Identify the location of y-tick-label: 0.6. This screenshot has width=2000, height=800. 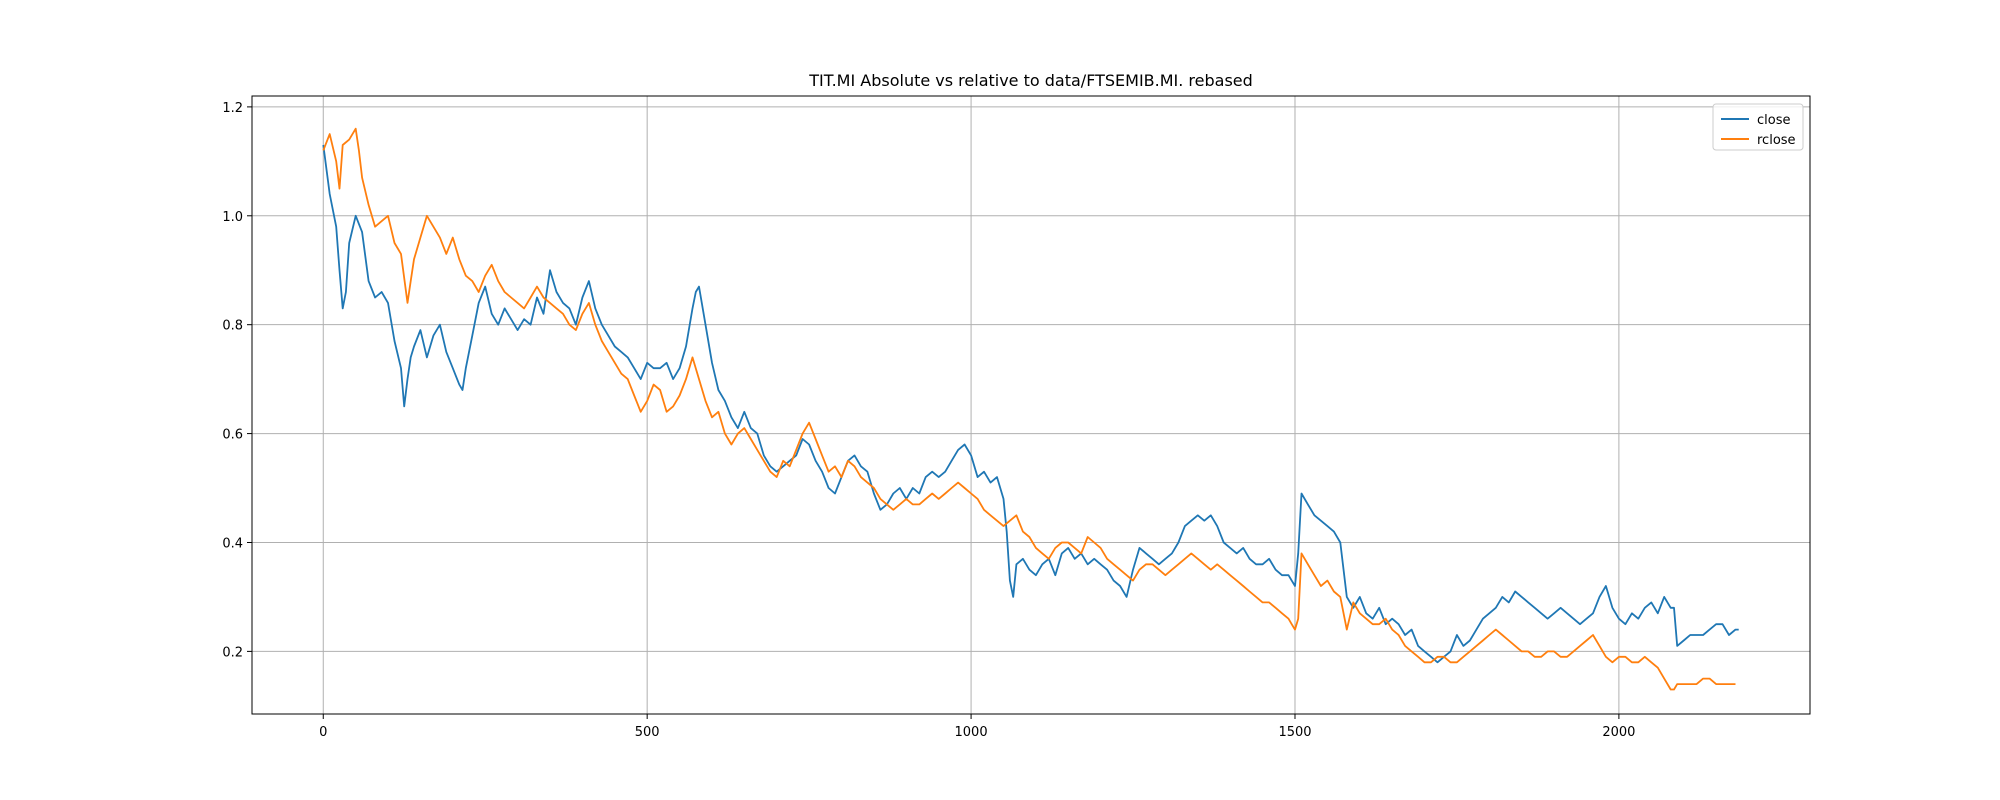
(232, 435).